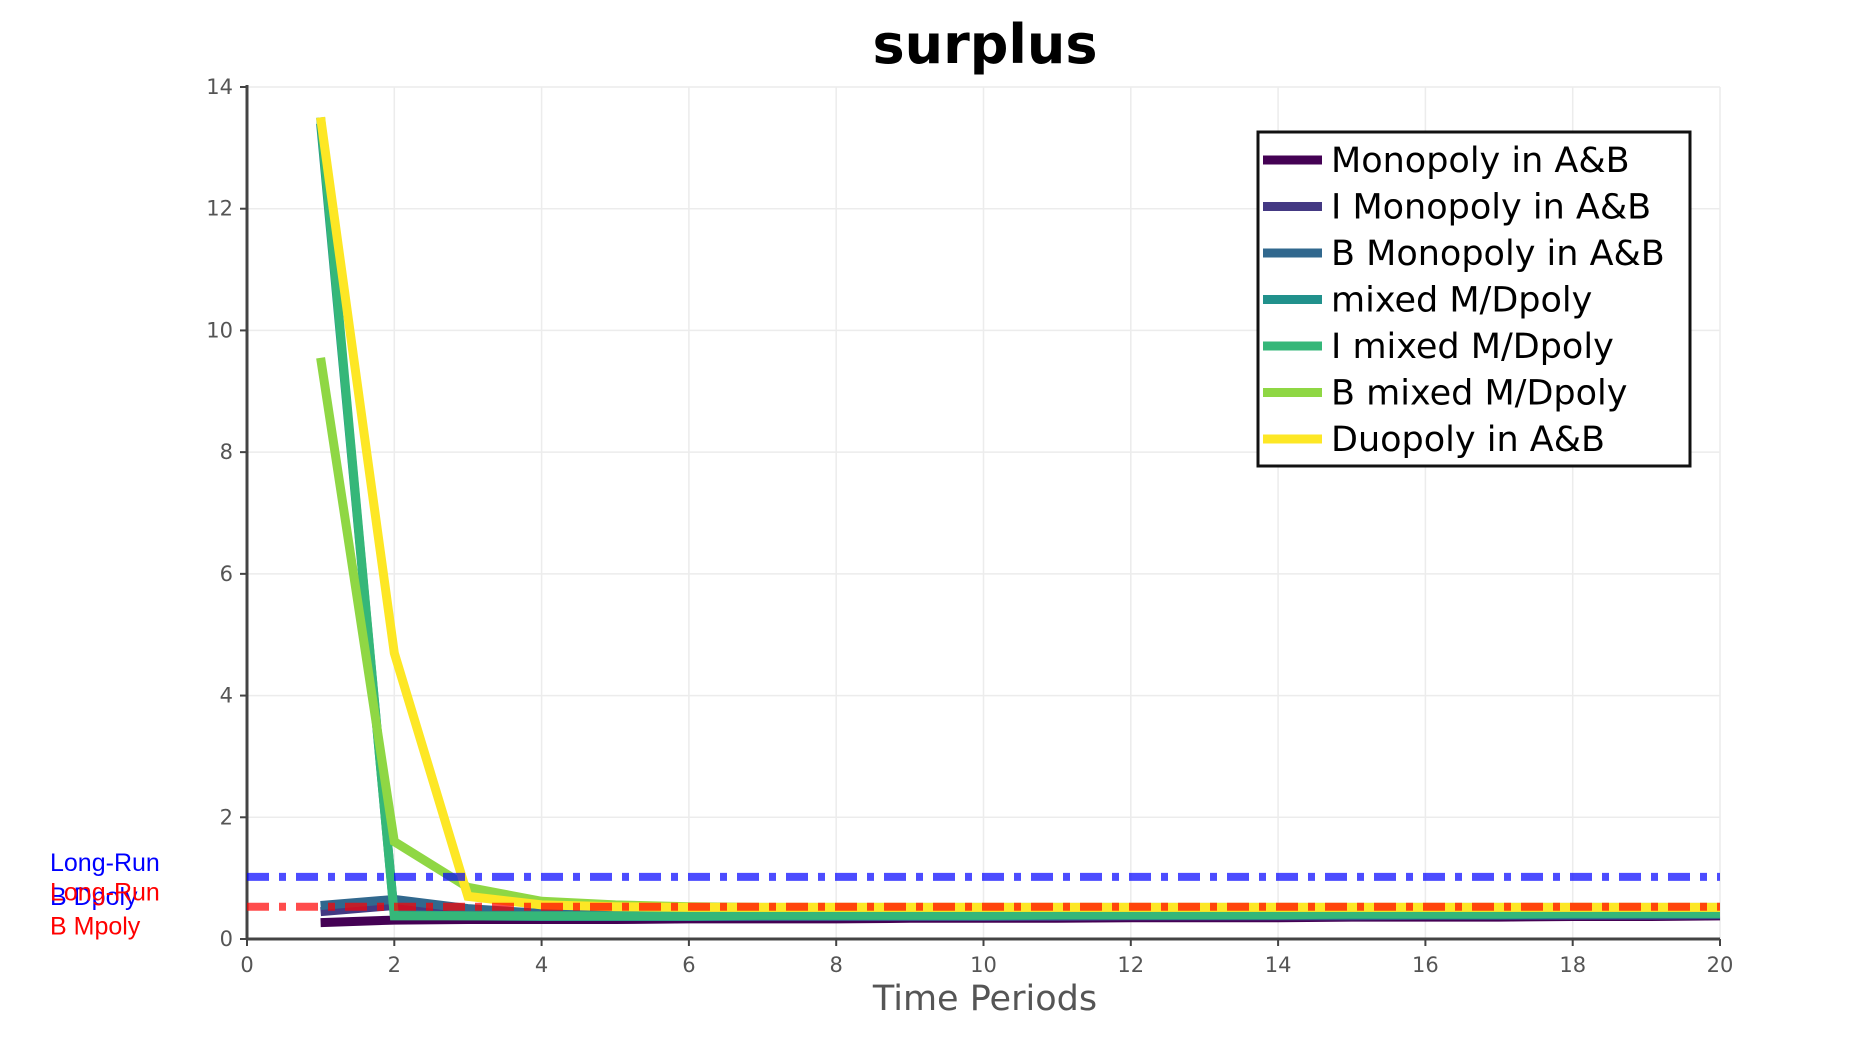 Image resolution: width=1875 pixels, height=1047 pixels. What do you see at coordinates (219, 209) in the screenshot?
I see `y-tick-label-6: 12` at bounding box center [219, 209].